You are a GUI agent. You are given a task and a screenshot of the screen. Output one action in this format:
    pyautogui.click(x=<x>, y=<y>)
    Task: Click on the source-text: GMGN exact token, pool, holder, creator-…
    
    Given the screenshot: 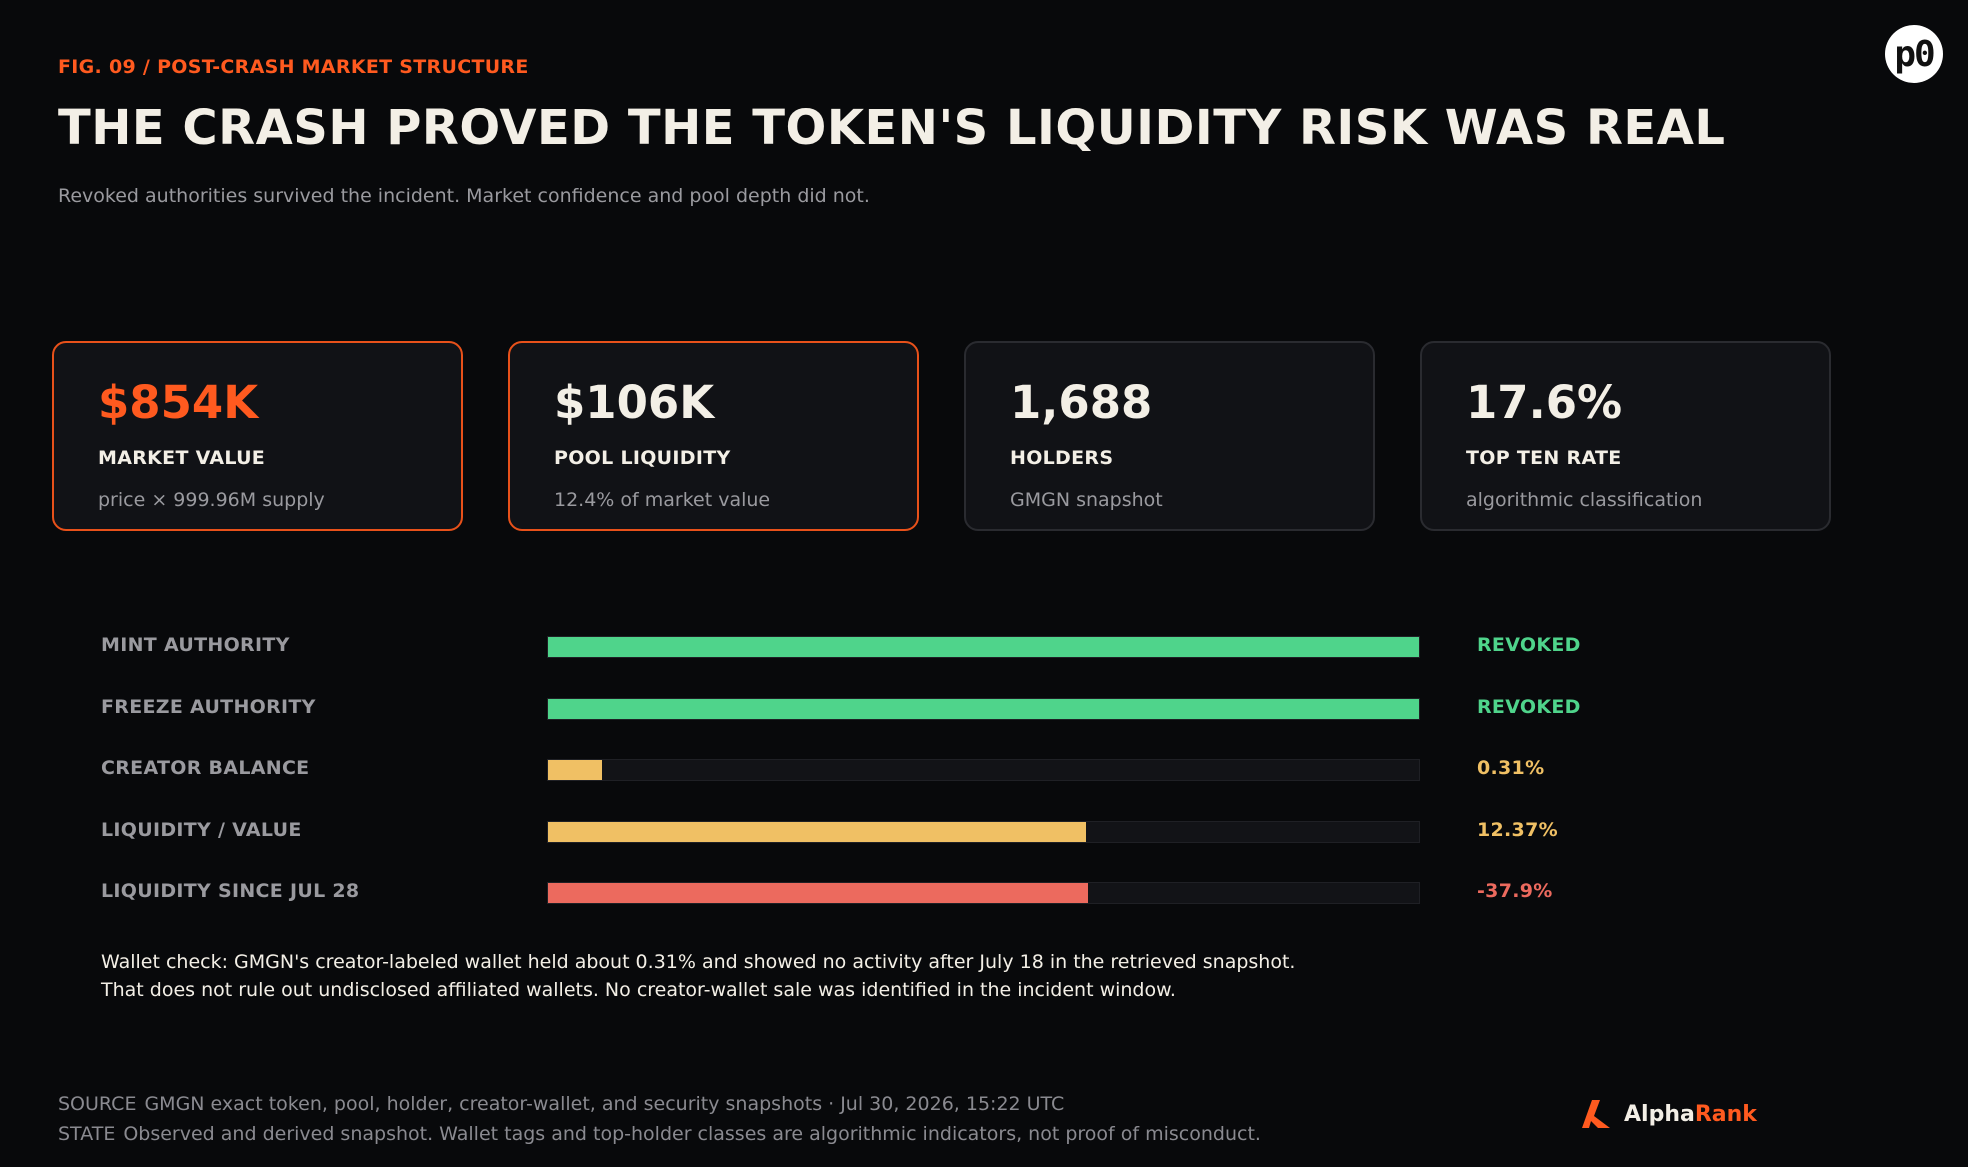 What is the action you would take?
    pyautogui.click(x=604, y=1104)
    